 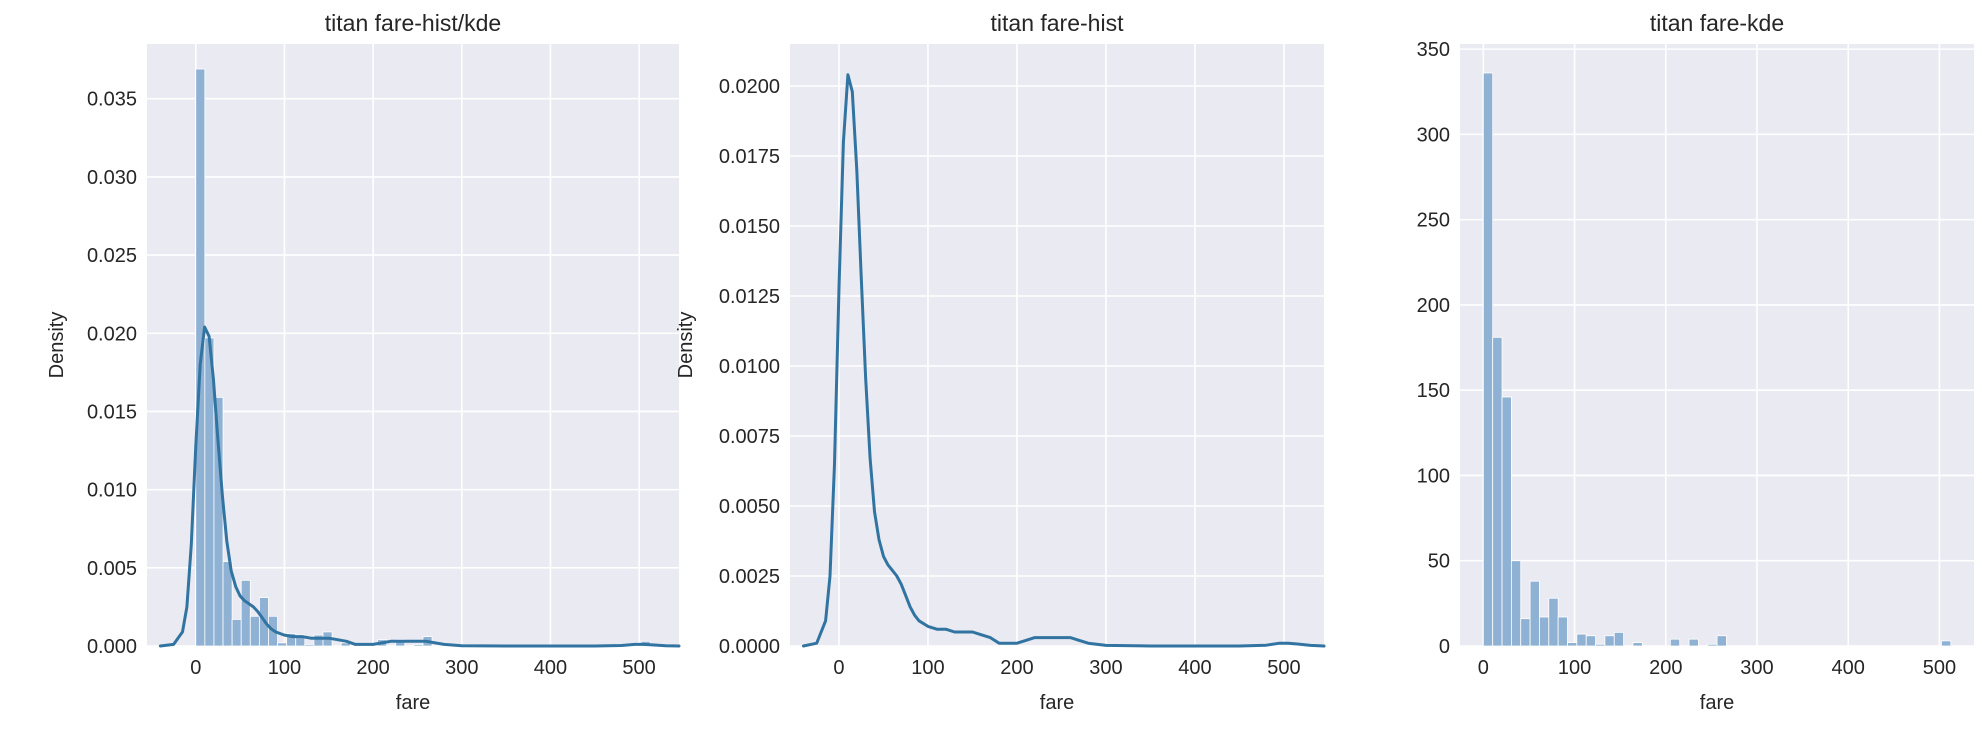 I want to click on chart-title: titan fare-kde, so click(x=1717, y=23).